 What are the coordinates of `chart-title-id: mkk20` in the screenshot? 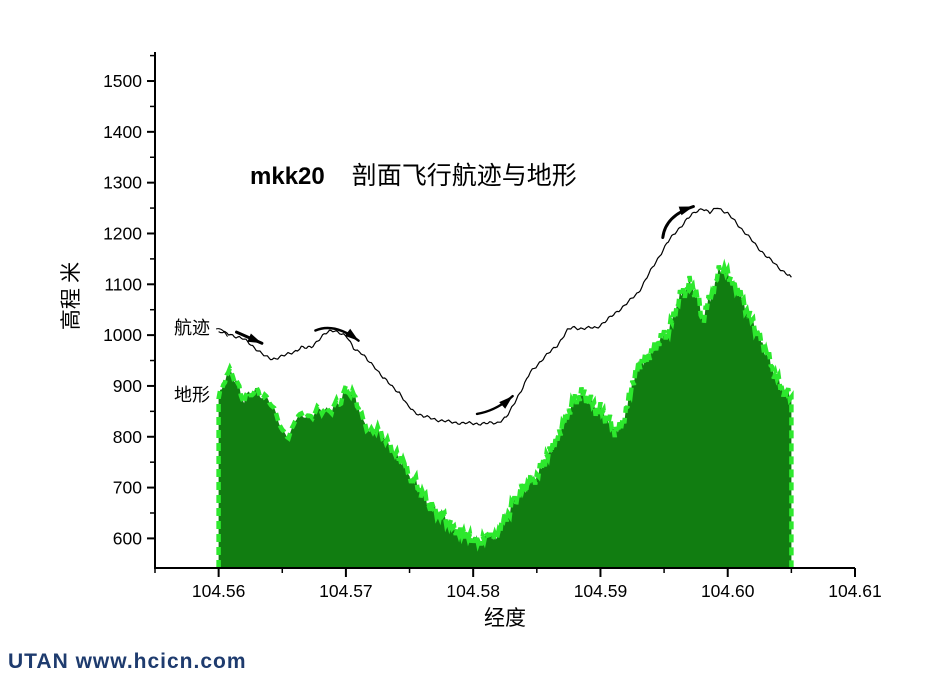 It's located at (287, 176).